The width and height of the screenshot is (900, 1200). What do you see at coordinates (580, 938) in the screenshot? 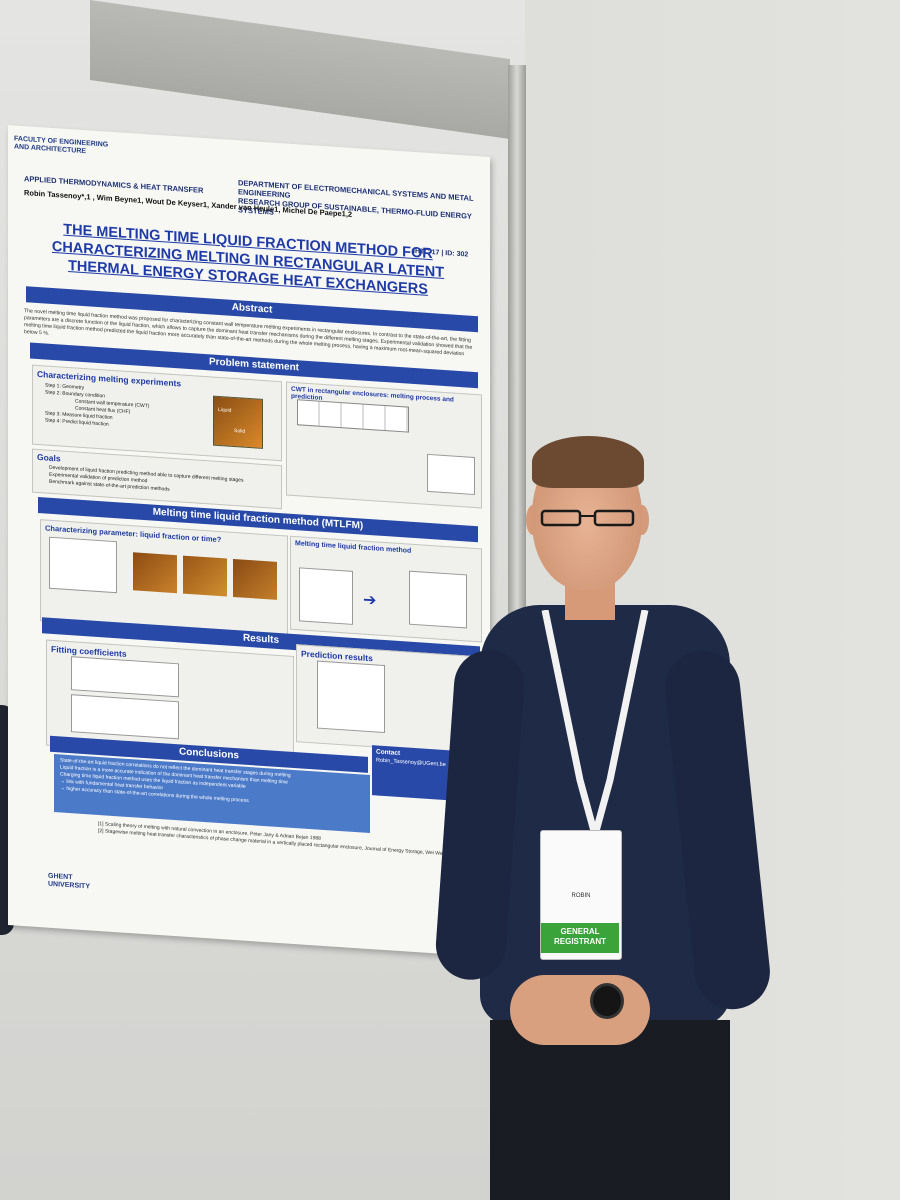
I see `badge-registrant-type: GENERAL REGISTRANT` at bounding box center [580, 938].